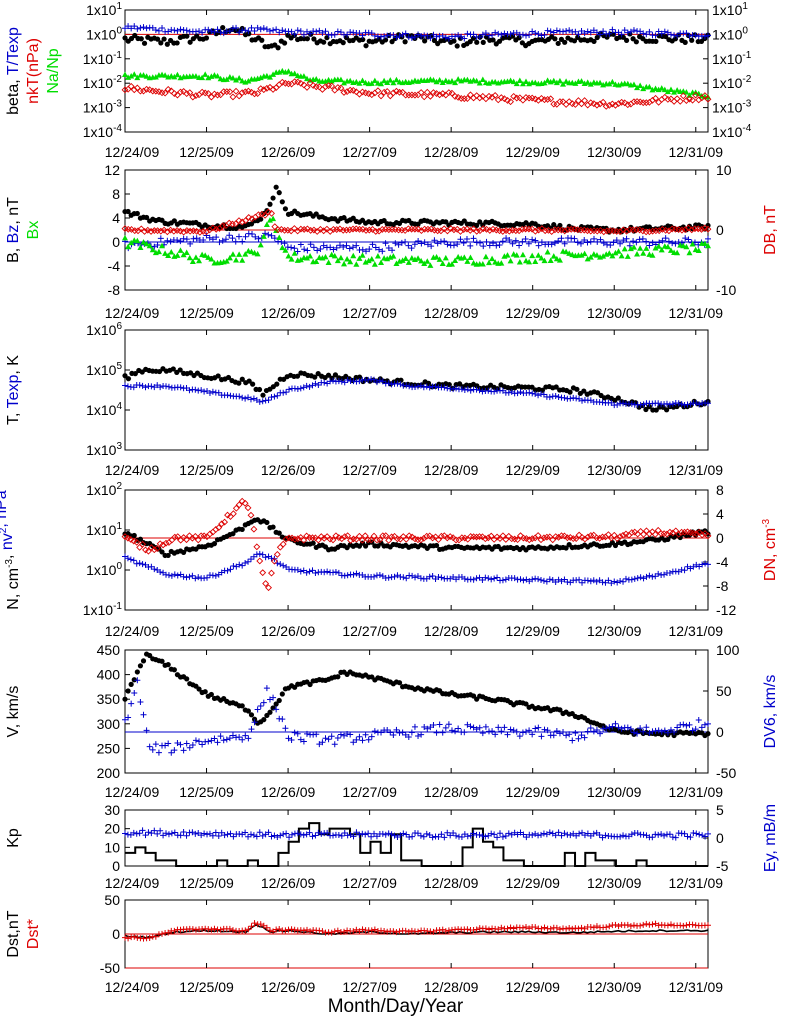 Image resolution: width=791 pixels, height=1024 pixels. Describe the element at coordinates (726, 610) in the screenshot. I see `y-tick-label-right: -12` at that location.